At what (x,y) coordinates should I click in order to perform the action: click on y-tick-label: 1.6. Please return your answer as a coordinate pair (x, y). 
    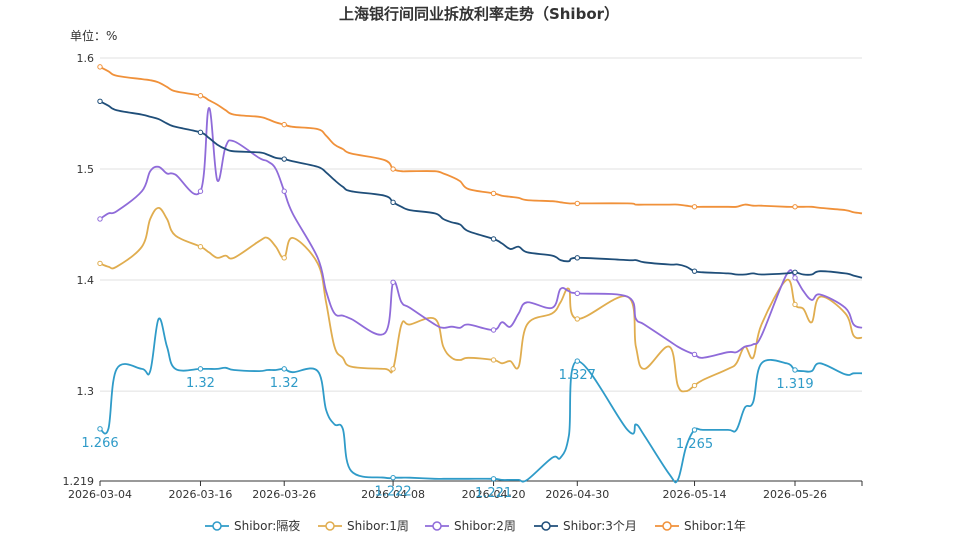
    Looking at the image, I should click on (86, 58).